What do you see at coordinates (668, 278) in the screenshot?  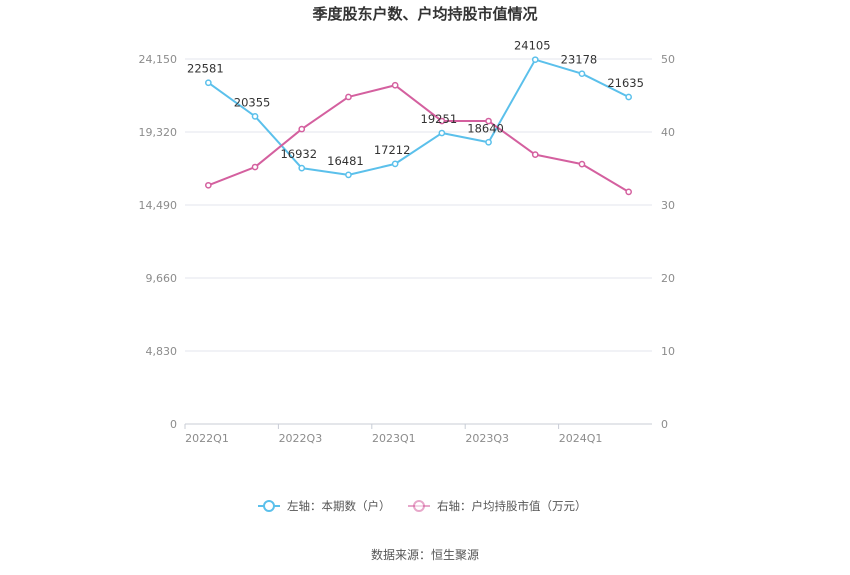 I see `right-tick-label: 20` at bounding box center [668, 278].